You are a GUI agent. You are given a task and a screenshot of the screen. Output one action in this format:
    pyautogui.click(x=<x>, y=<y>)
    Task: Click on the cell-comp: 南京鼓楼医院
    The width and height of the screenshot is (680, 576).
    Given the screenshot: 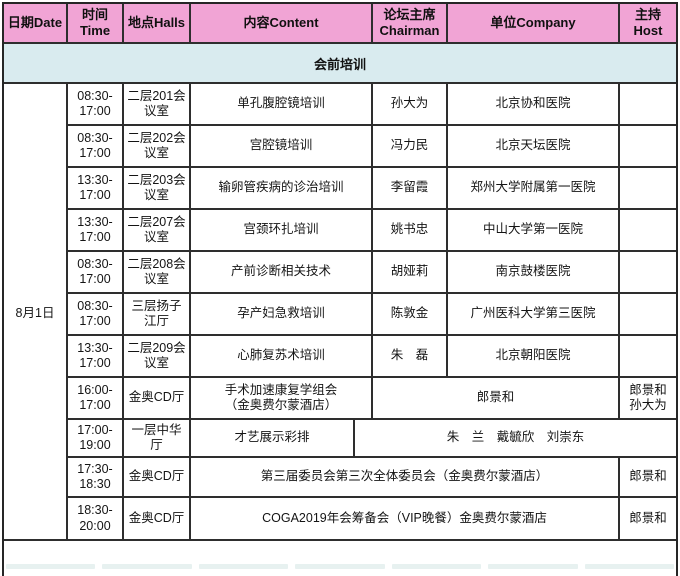 What is the action you would take?
    pyautogui.click(x=534, y=273)
    